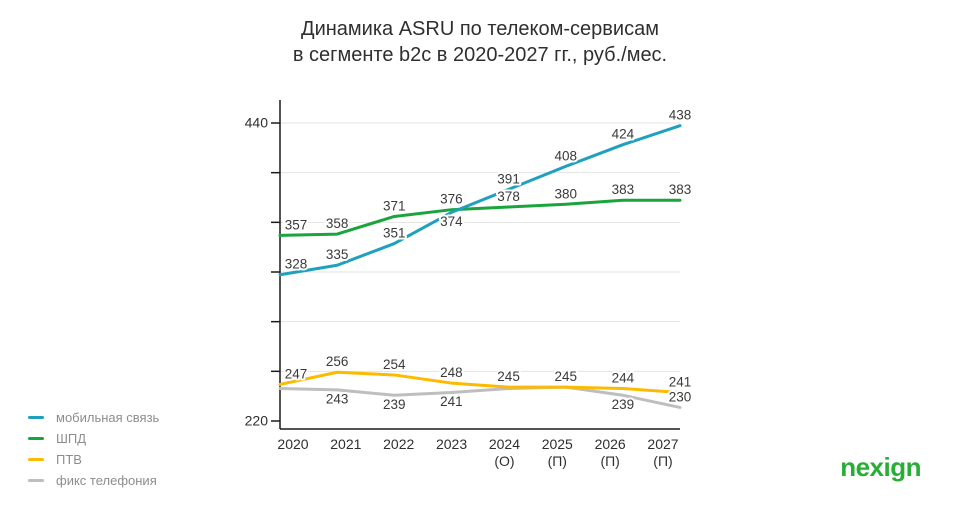 Image resolution: width=960 pixels, height=510 pixels. Describe the element at coordinates (257, 123) in the screenshot. I see `y-tick-label: 440` at that location.